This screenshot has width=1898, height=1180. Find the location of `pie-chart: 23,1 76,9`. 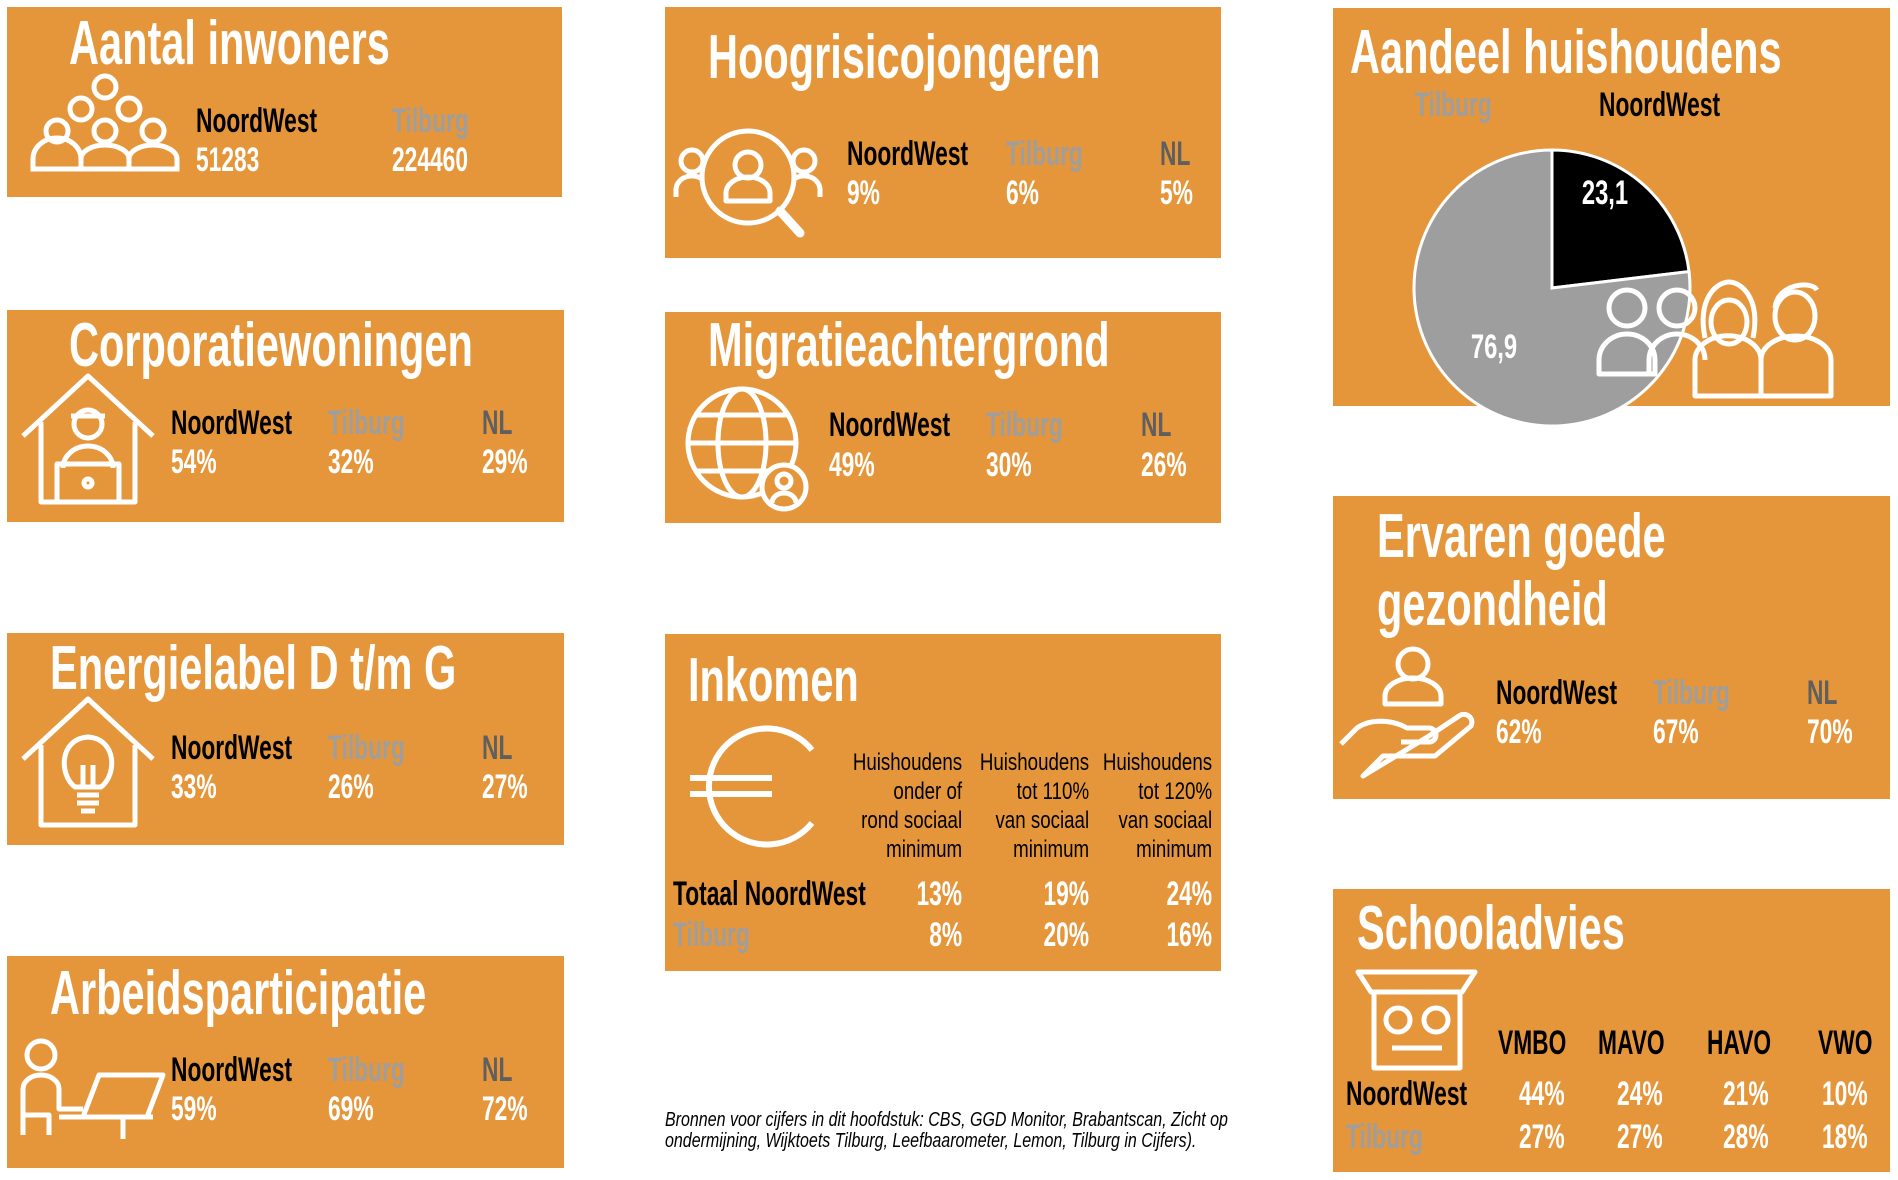

pie-chart: 23,1 76,9 is located at coordinates (1552, 288).